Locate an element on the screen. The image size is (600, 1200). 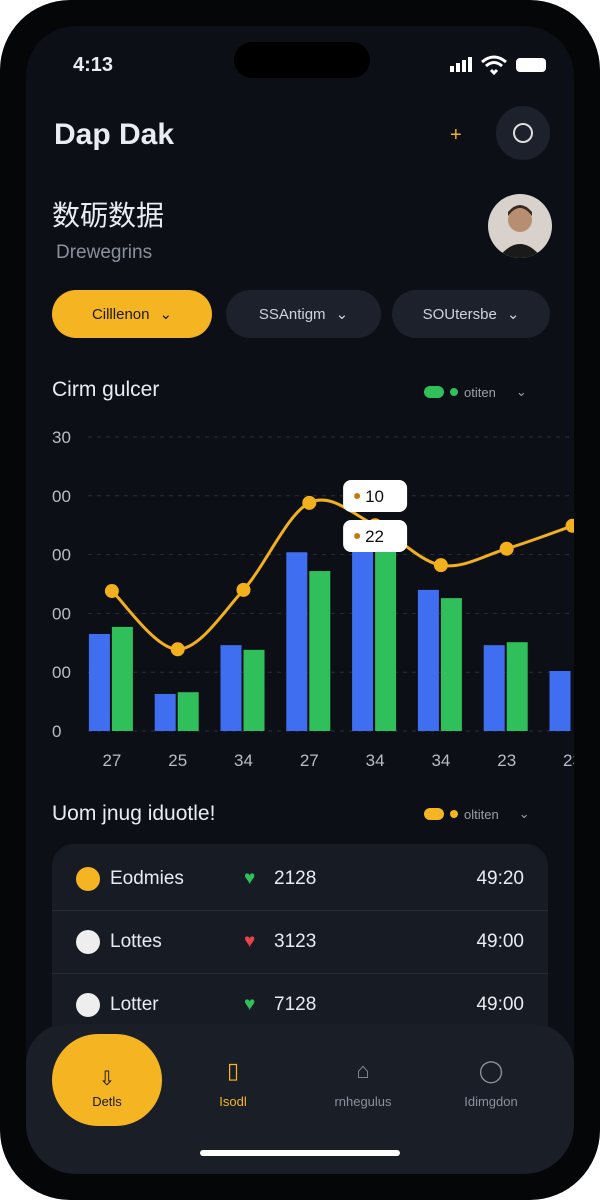
app-title: Dap Dak is located at coordinates (114, 134).